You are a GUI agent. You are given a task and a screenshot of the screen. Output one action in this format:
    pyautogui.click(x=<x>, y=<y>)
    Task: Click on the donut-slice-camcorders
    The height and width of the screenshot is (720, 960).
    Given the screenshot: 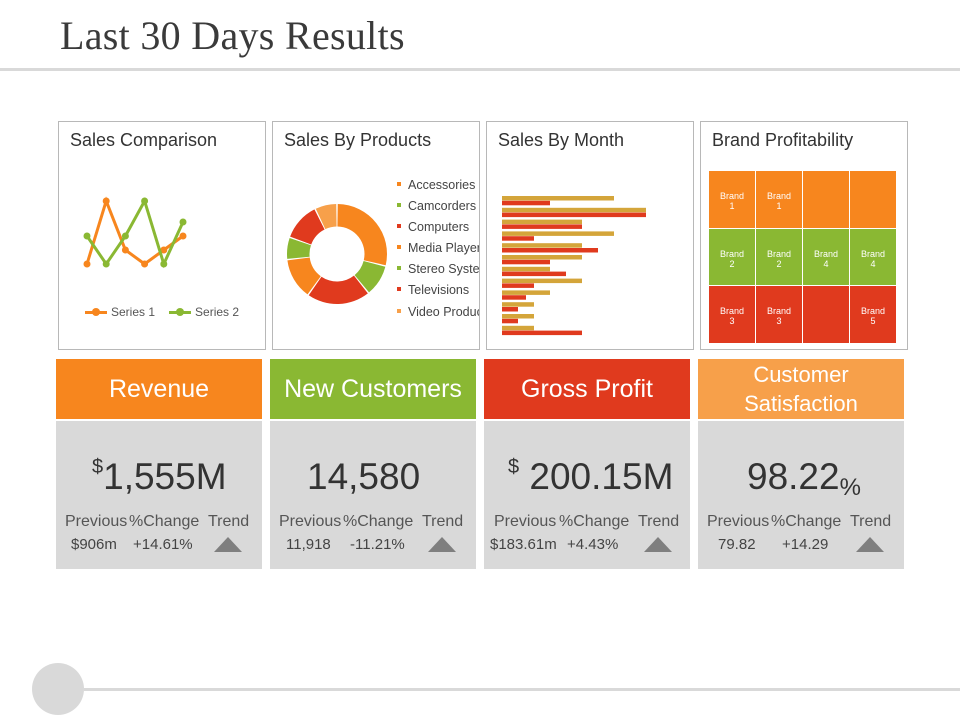 What is the action you would take?
    pyautogui.click(x=370, y=277)
    